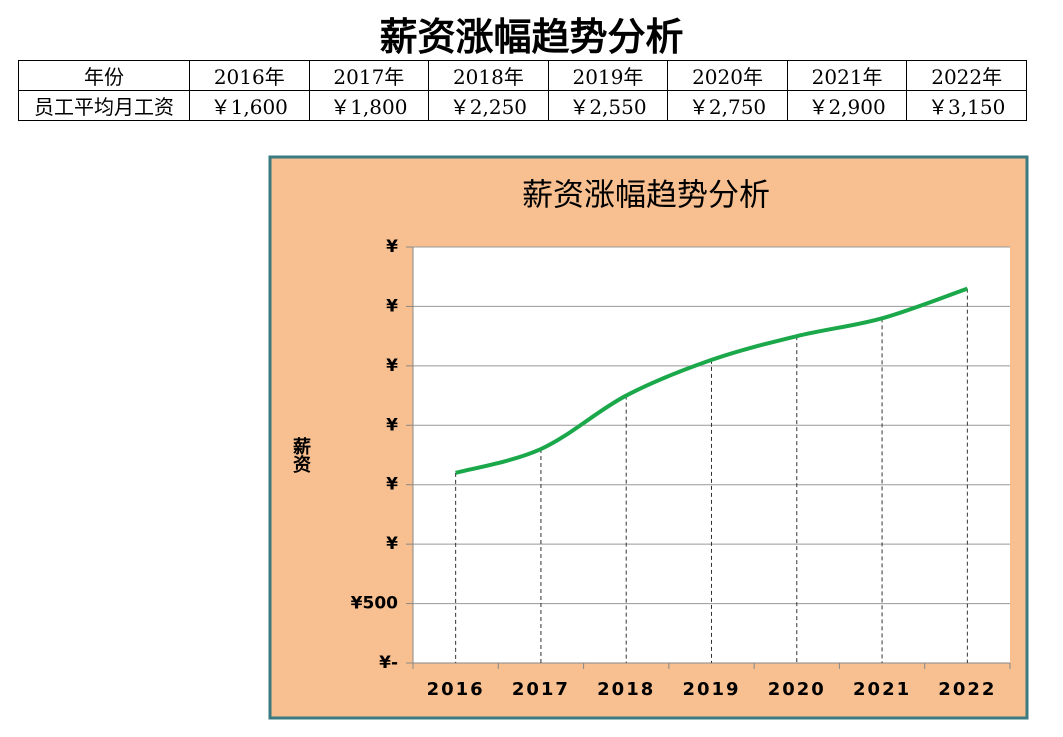  What do you see at coordinates (712, 380) in the screenshot?
I see `data-line` at bounding box center [712, 380].